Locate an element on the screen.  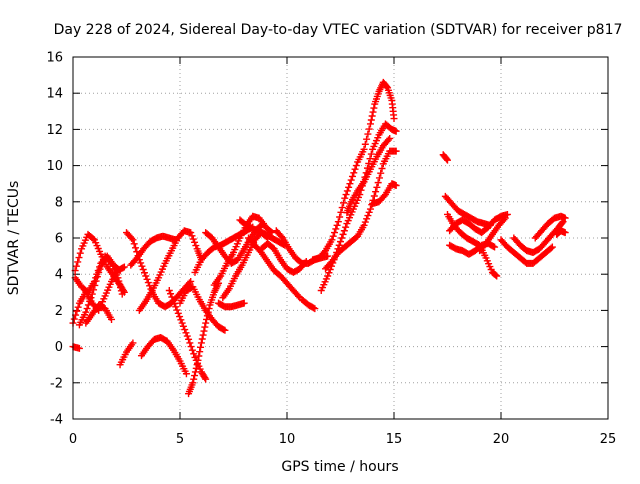
y-tick-label: 6 is located at coordinates (59, 239).